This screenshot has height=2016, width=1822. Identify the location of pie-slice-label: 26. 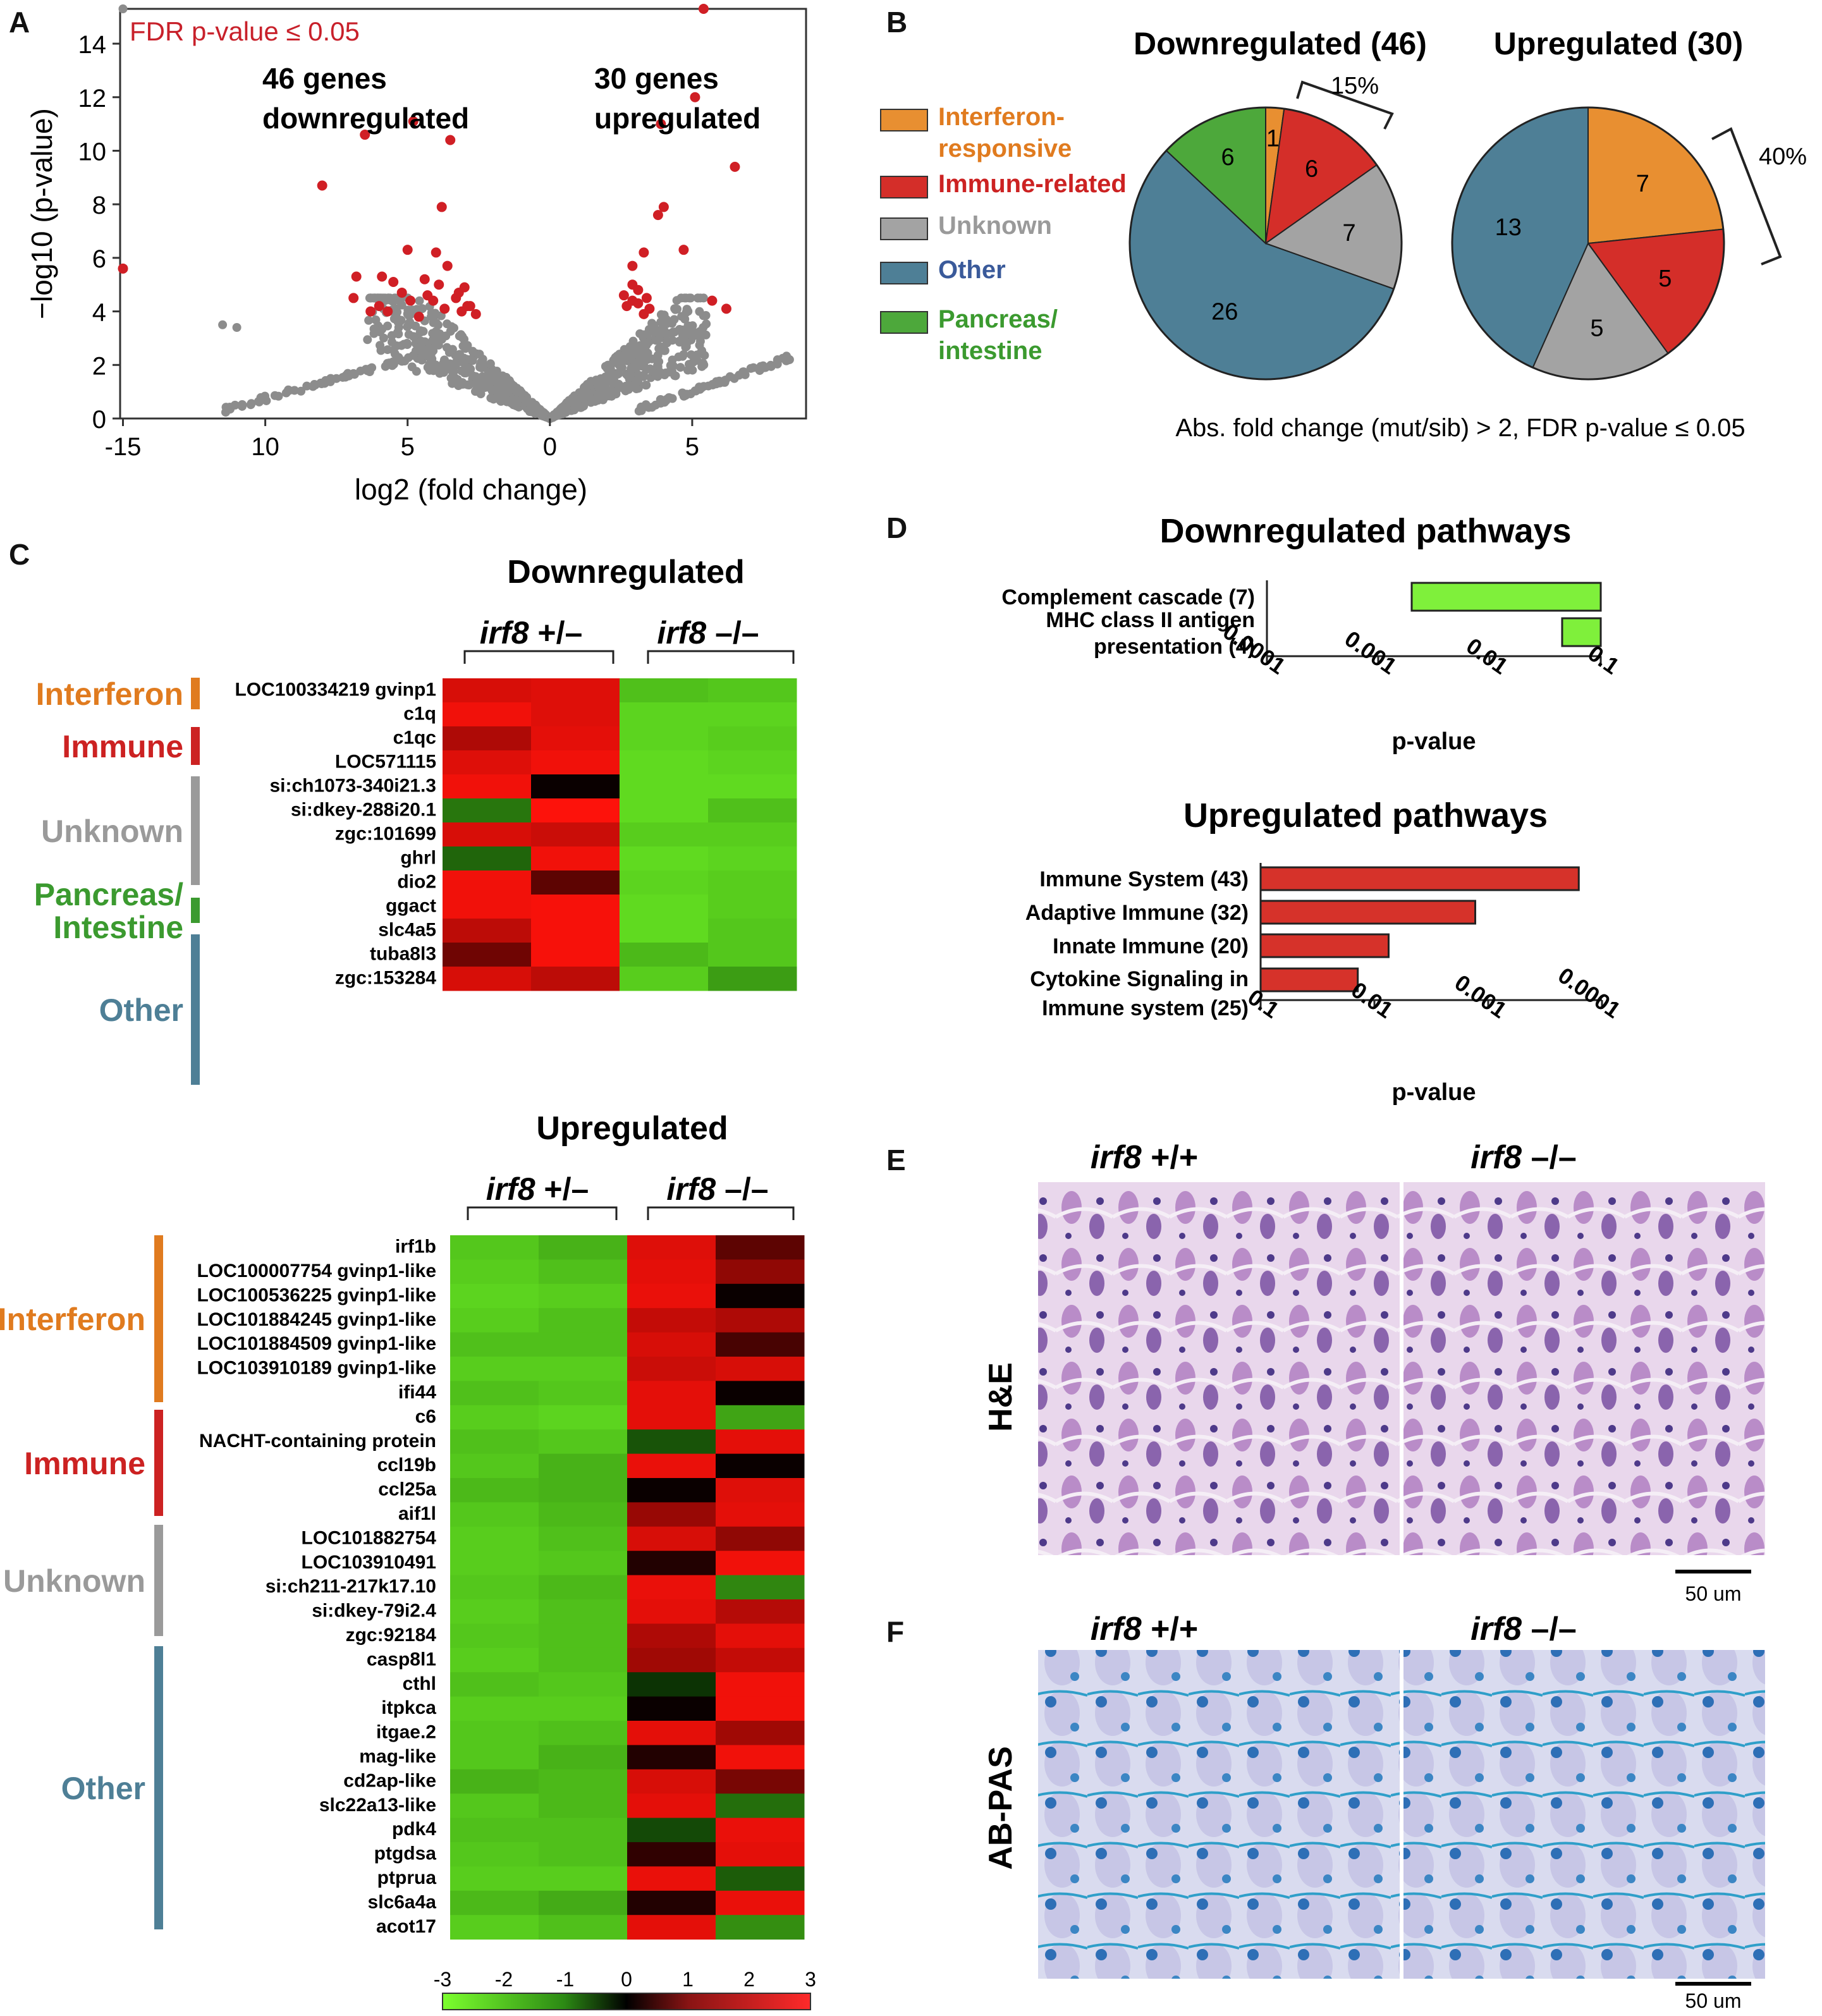
(1224, 312).